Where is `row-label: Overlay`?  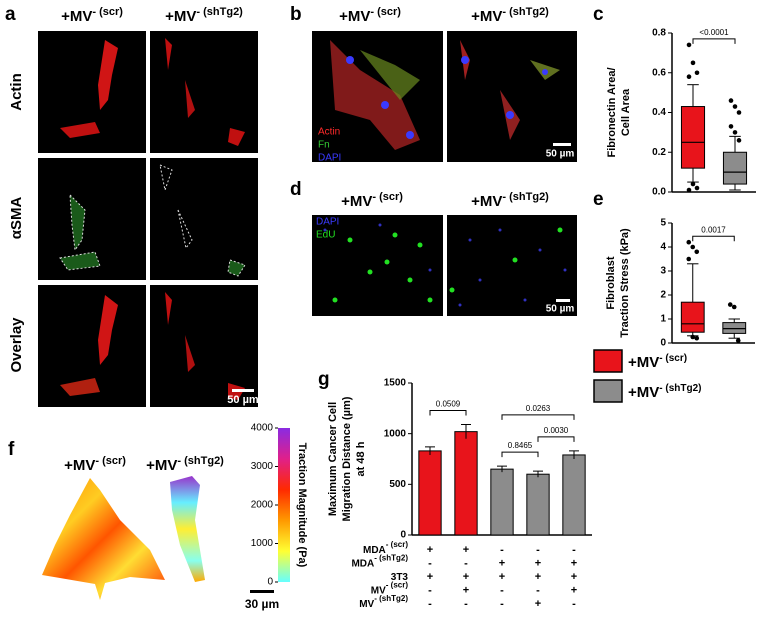
row-label: Overlay is located at coordinates (16, 345).